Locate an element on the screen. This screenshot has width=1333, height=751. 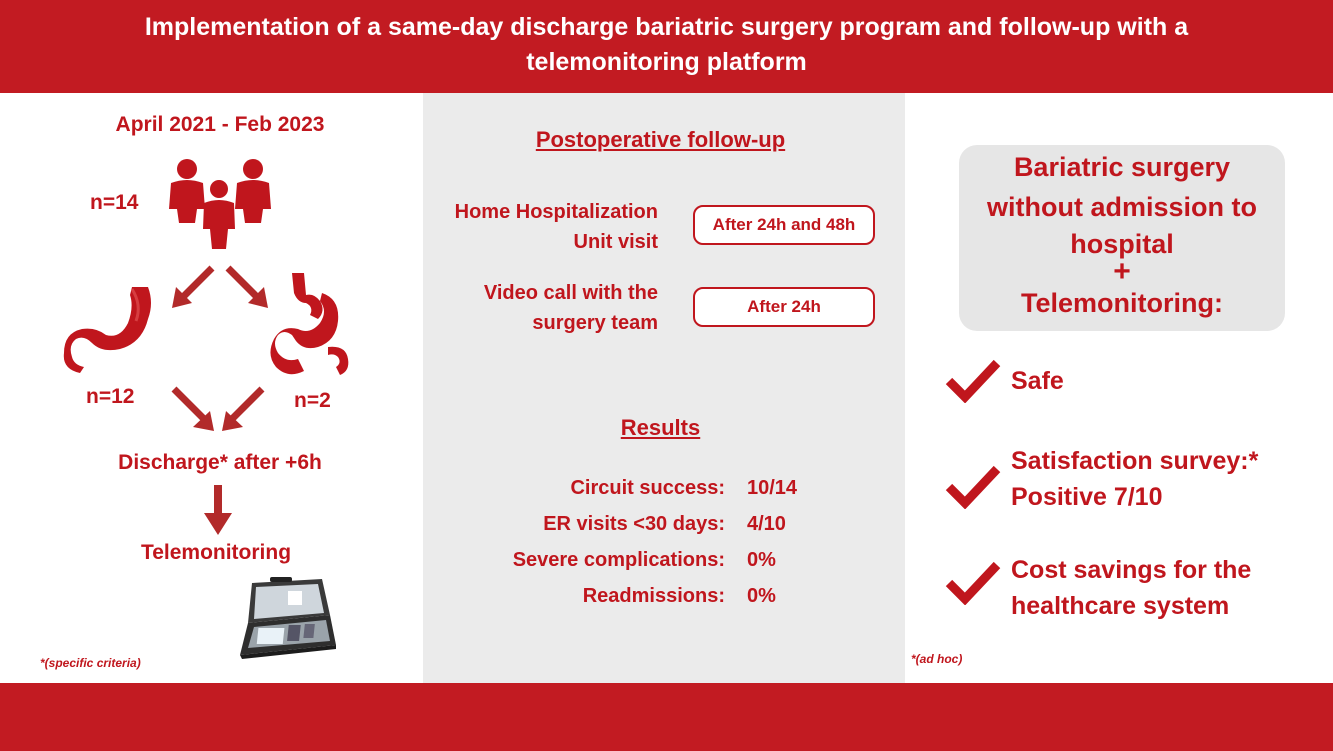
benefit-cost-savings: Cost savings for the healthcare system is located at coordinates (1131, 588).